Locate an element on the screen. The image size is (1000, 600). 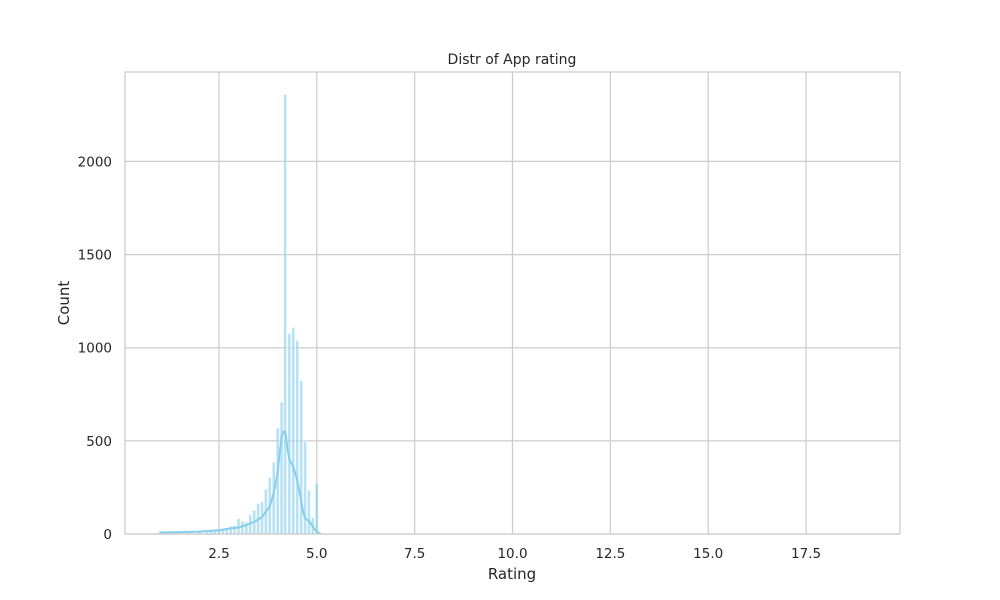
y-tick-label: 0 is located at coordinates (107, 535).